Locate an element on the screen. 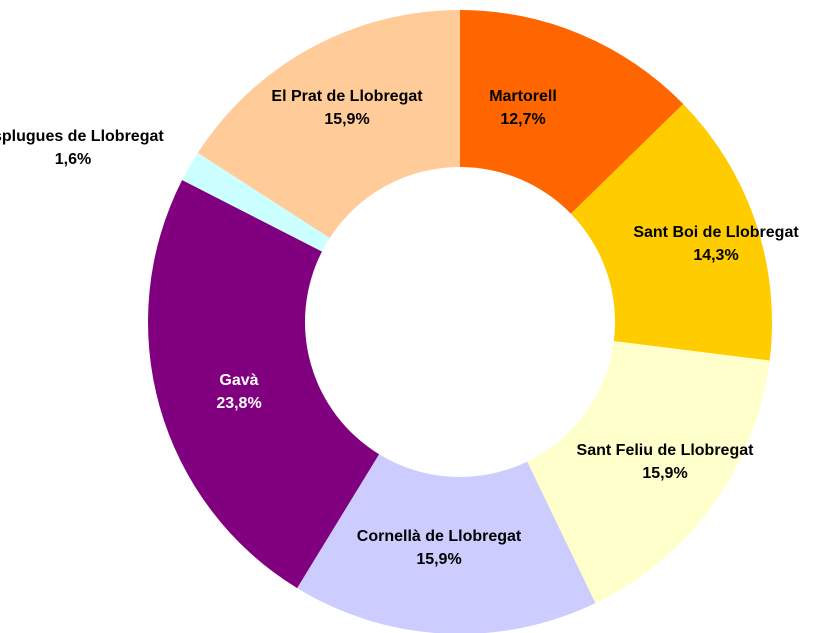  slice-label: Esplugues de Llobregat is located at coordinates (82, 136).